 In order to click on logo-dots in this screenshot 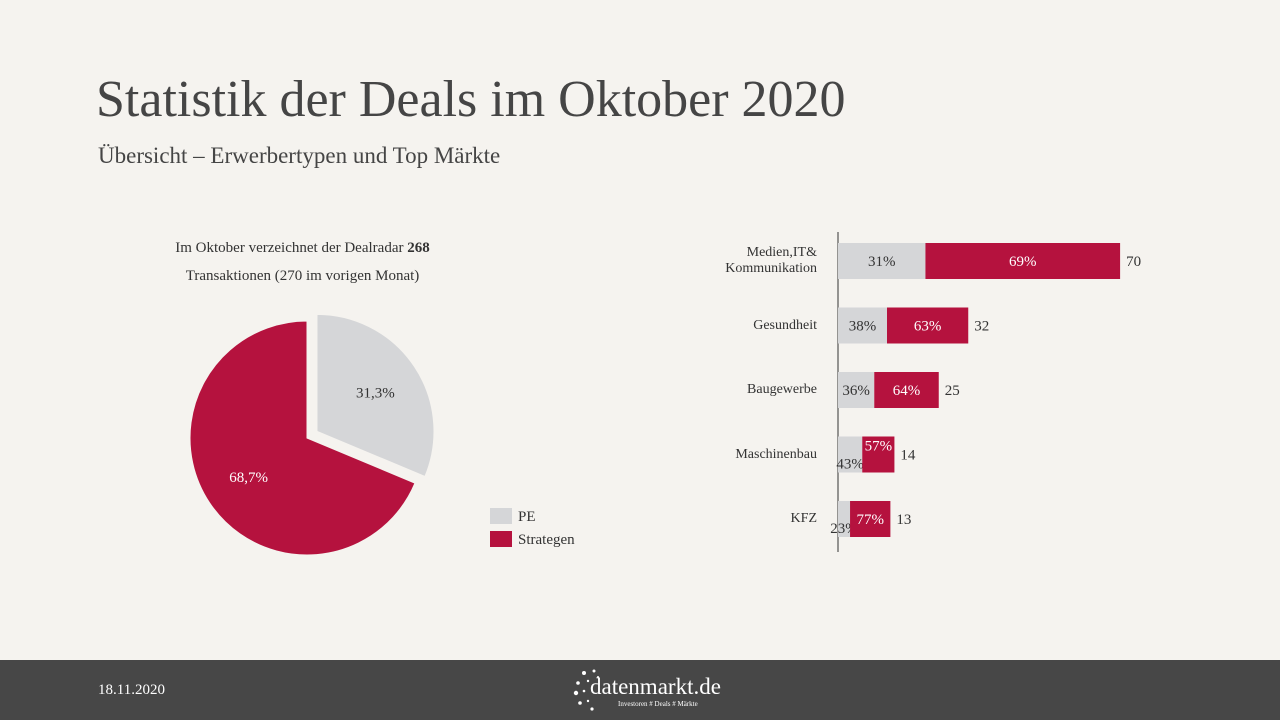, I will do `click(586, 690)`.